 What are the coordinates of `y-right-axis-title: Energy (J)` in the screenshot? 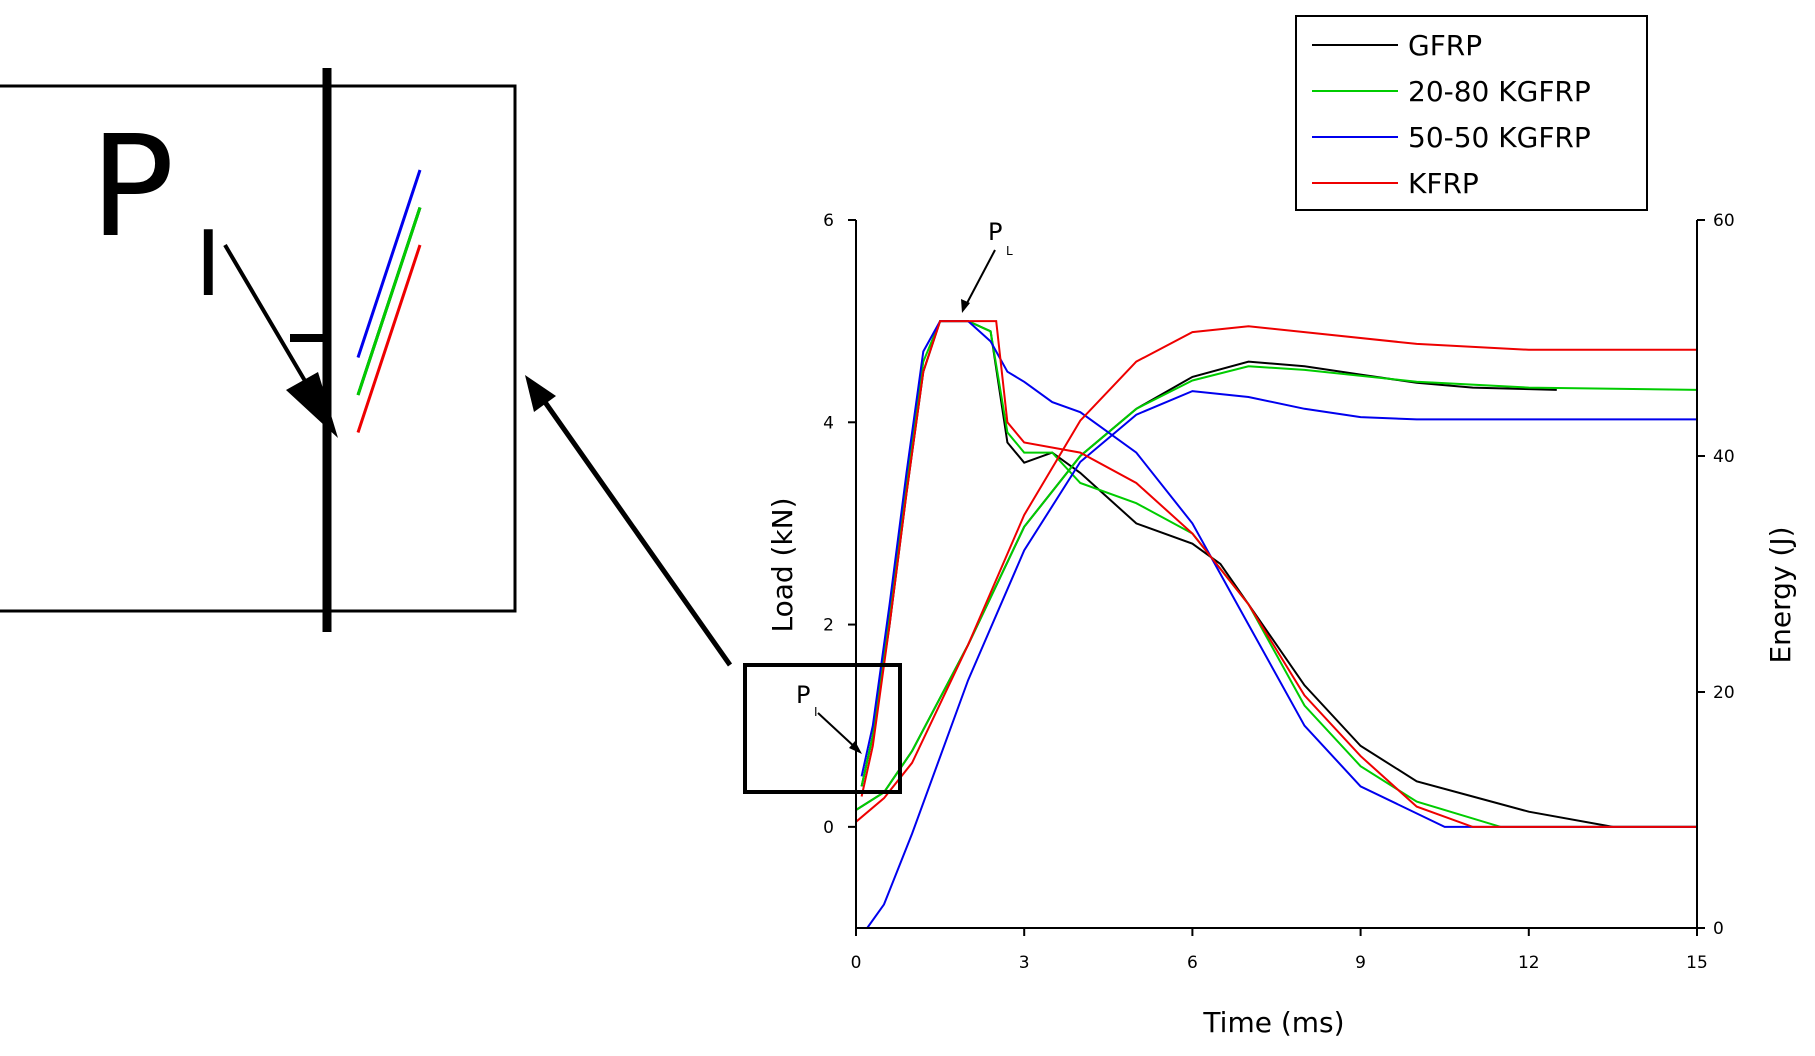 It's located at (1780, 594).